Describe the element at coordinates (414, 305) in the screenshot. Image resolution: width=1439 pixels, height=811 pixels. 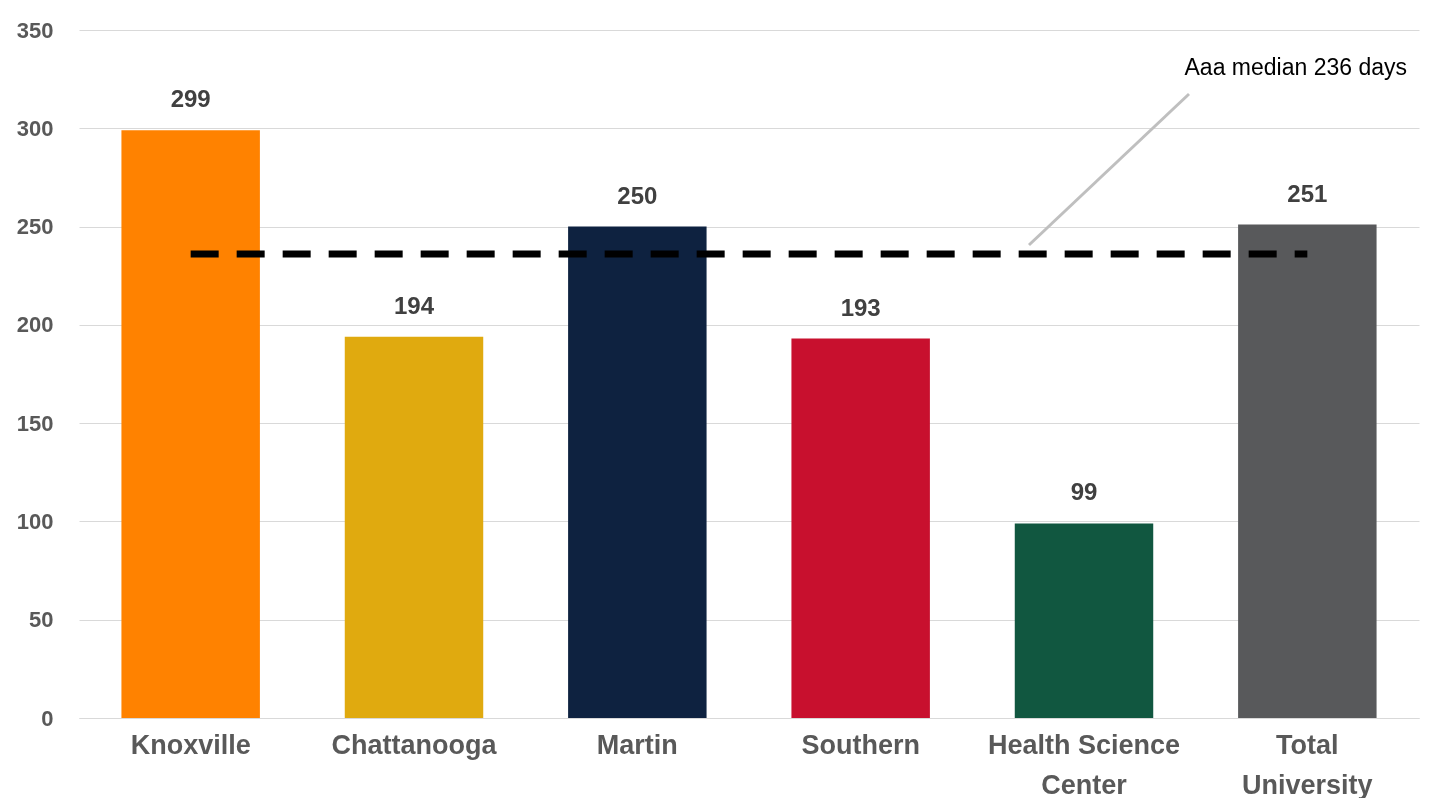
I see `data-label: 194` at that location.